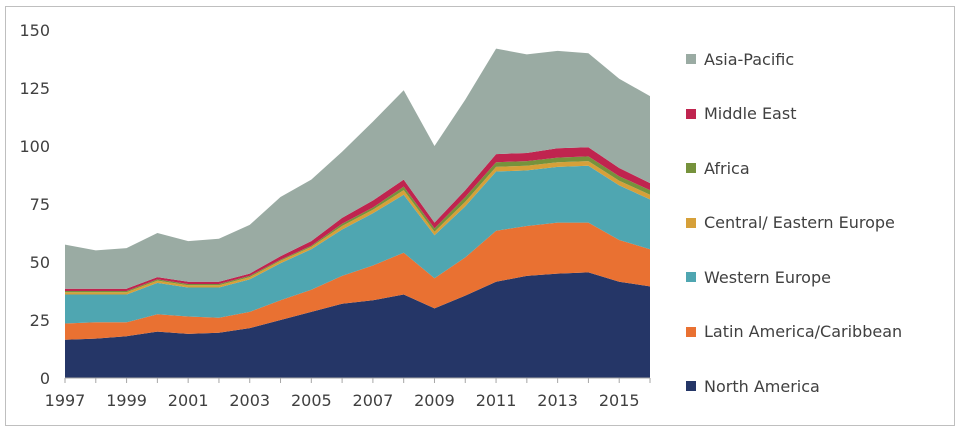  I want to click on x-tick-label: 2001, so click(188, 400).